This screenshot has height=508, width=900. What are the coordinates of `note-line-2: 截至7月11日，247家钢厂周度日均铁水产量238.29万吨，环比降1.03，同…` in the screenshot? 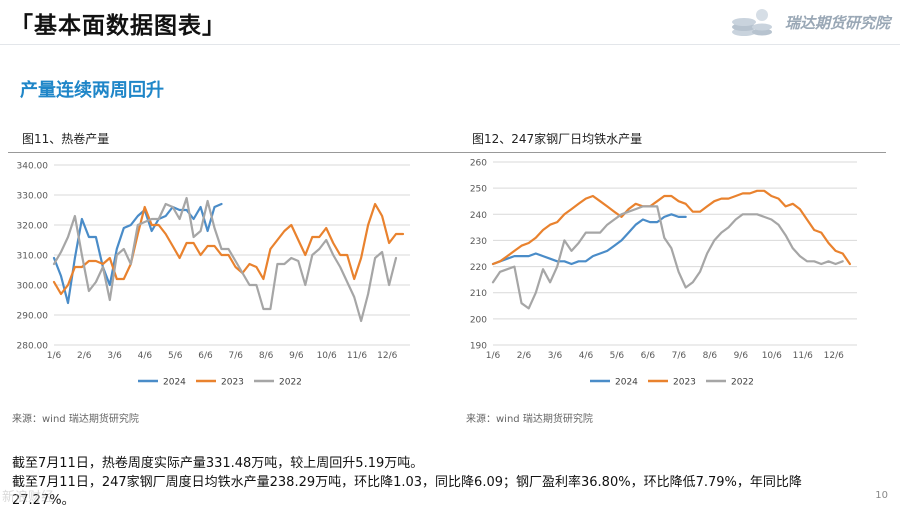 It's located at (407, 482).